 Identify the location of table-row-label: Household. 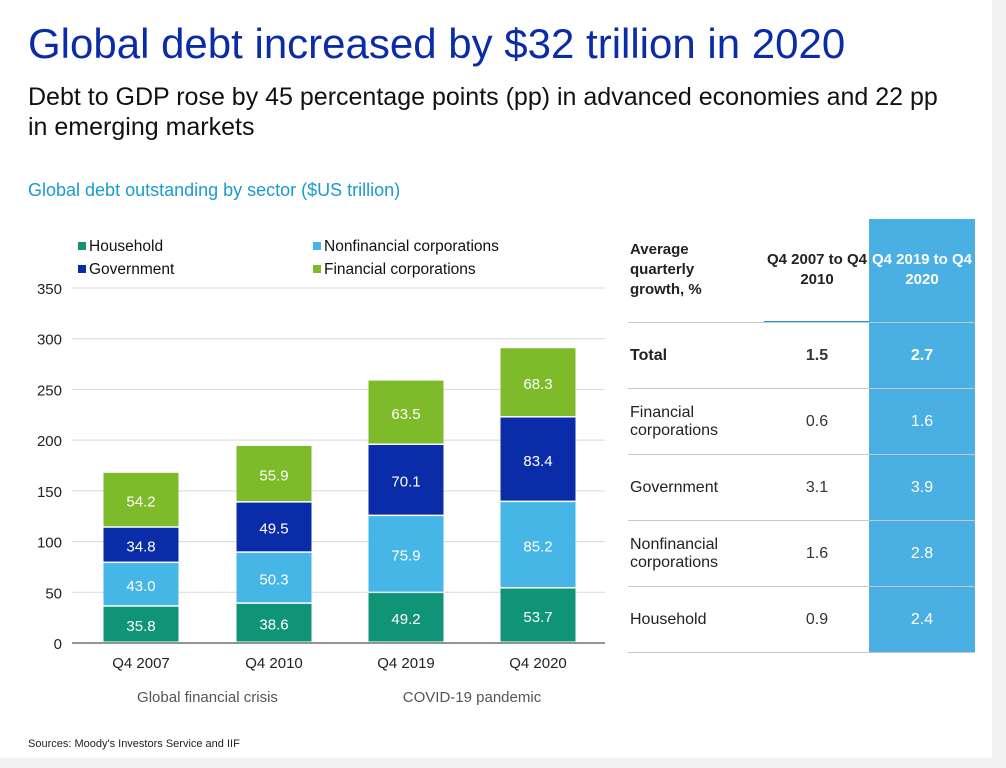
(668, 619).